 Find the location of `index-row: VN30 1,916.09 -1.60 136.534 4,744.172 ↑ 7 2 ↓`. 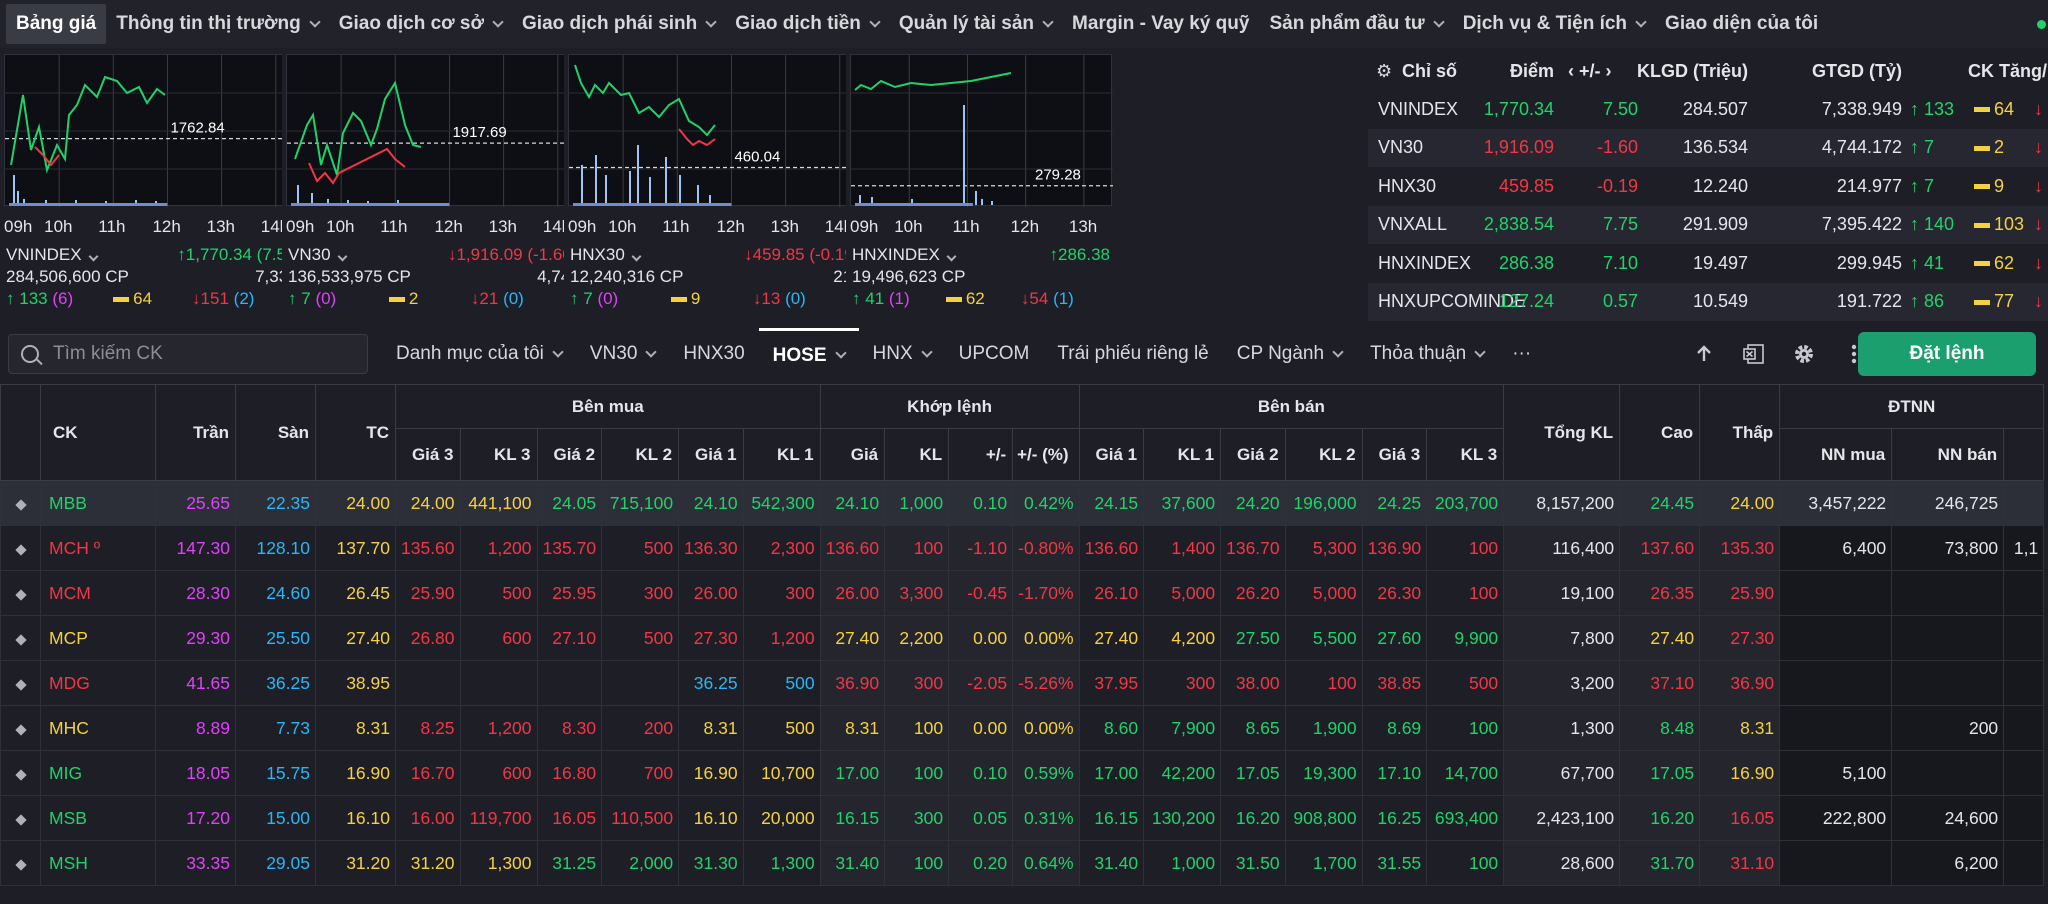

index-row: VN30 1,916.09 -1.60 136.534 4,744.172 ↑ 7 2 ↓ is located at coordinates (1708, 147).